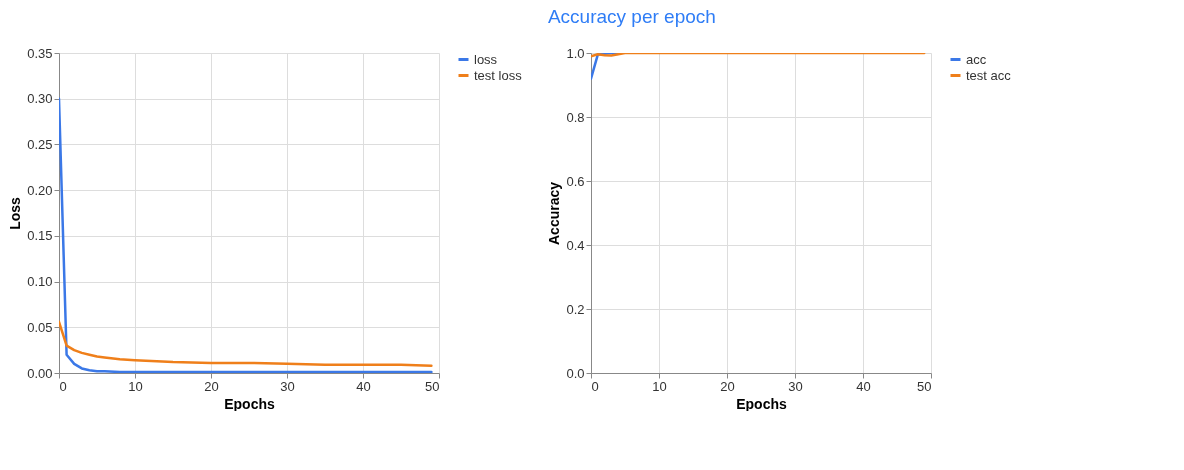  I want to click on y-tick-label: 0.0, so click(575, 373).